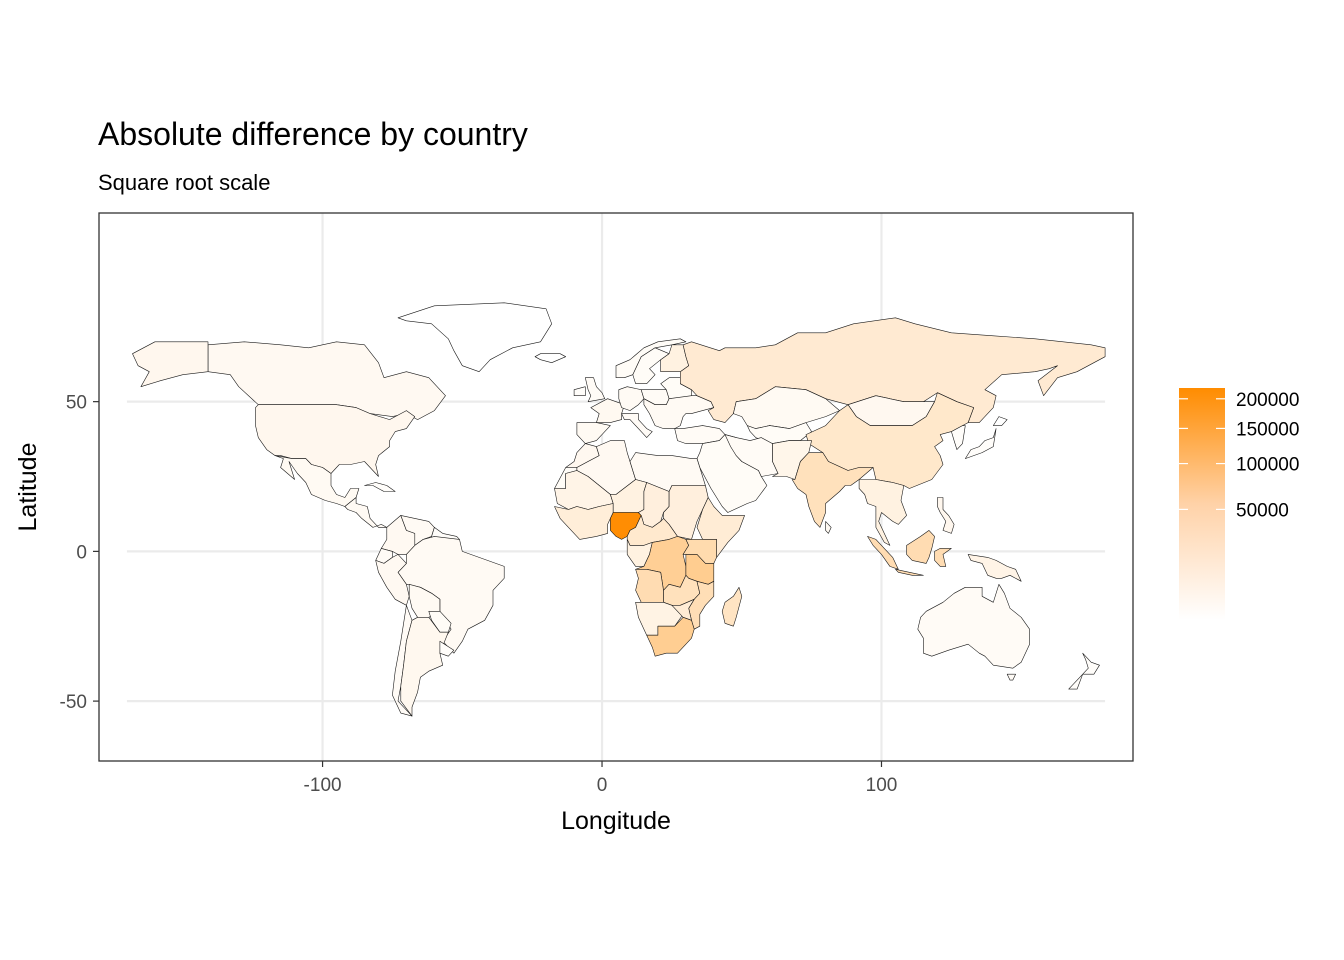 The image size is (1344, 960). Describe the element at coordinates (832, 490) in the screenshot. I see `country-india` at that location.